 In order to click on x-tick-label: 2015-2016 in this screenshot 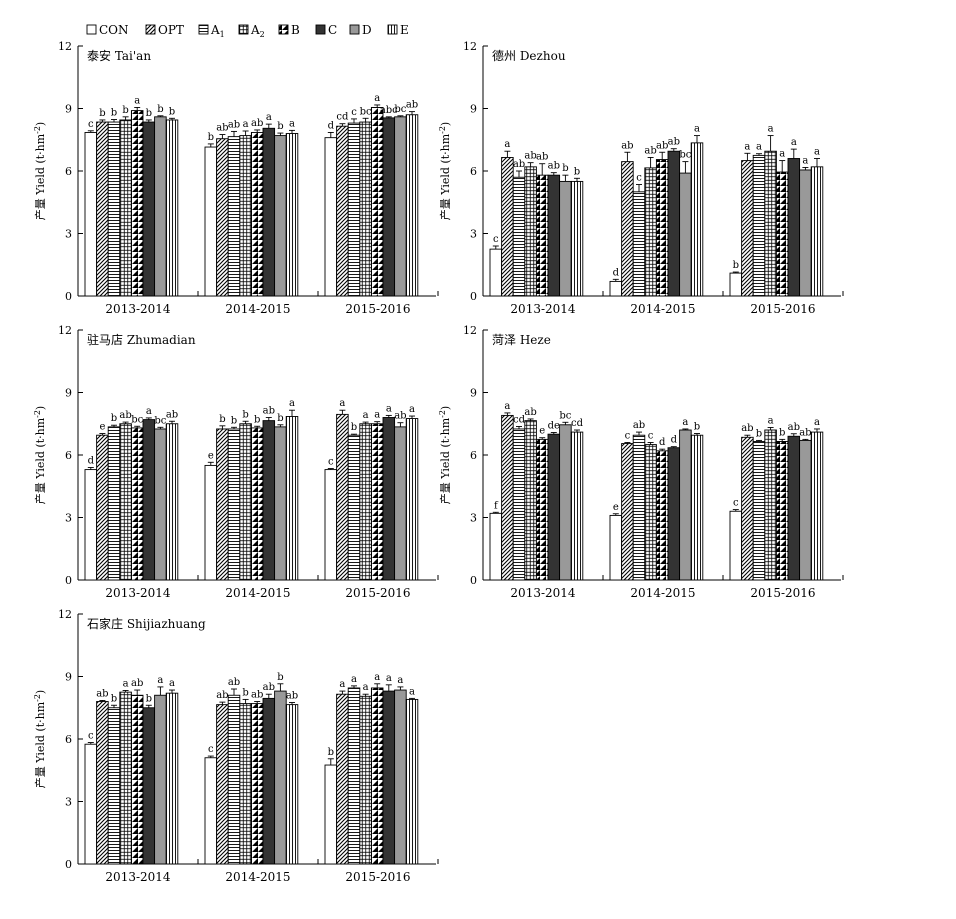, I will do `click(782, 309)`.